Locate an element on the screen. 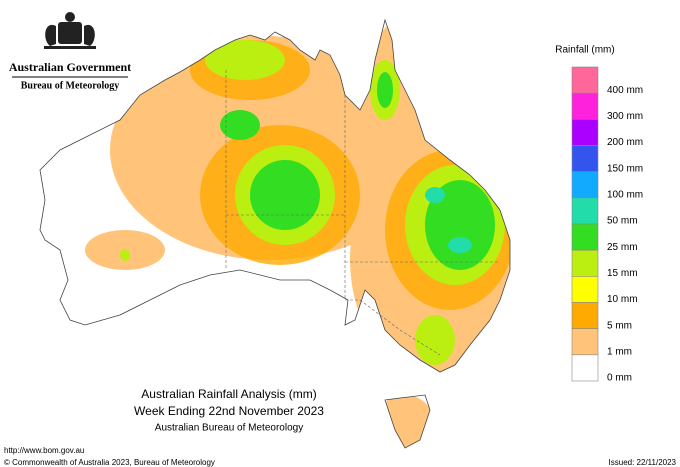 The width and height of the screenshot is (680, 467). legend-label: 400 mm is located at coordinates (625, 90).